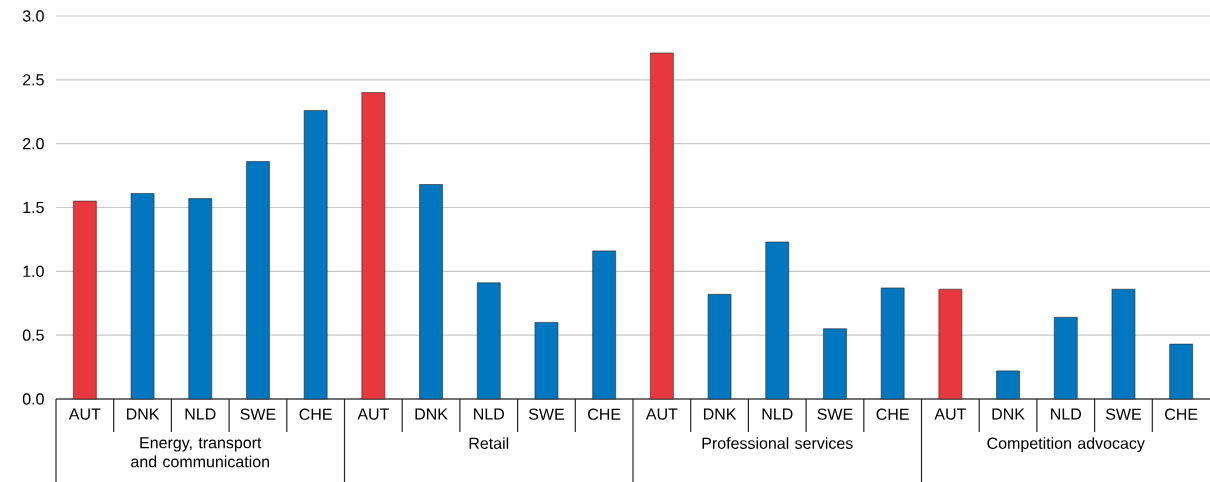  I want to click on y-tick-label: 1.0, so click(33, 271).